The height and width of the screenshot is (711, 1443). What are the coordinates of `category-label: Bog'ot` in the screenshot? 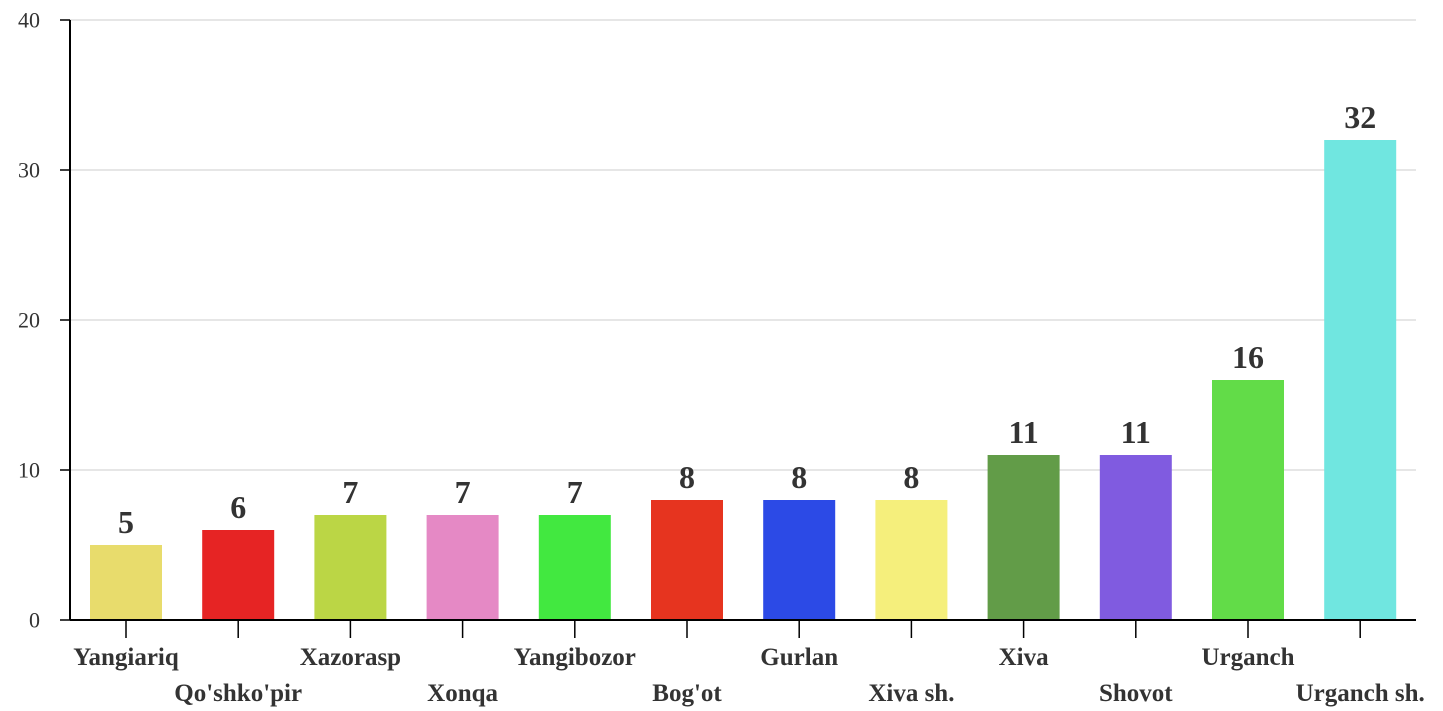 It's located at (687, 693).